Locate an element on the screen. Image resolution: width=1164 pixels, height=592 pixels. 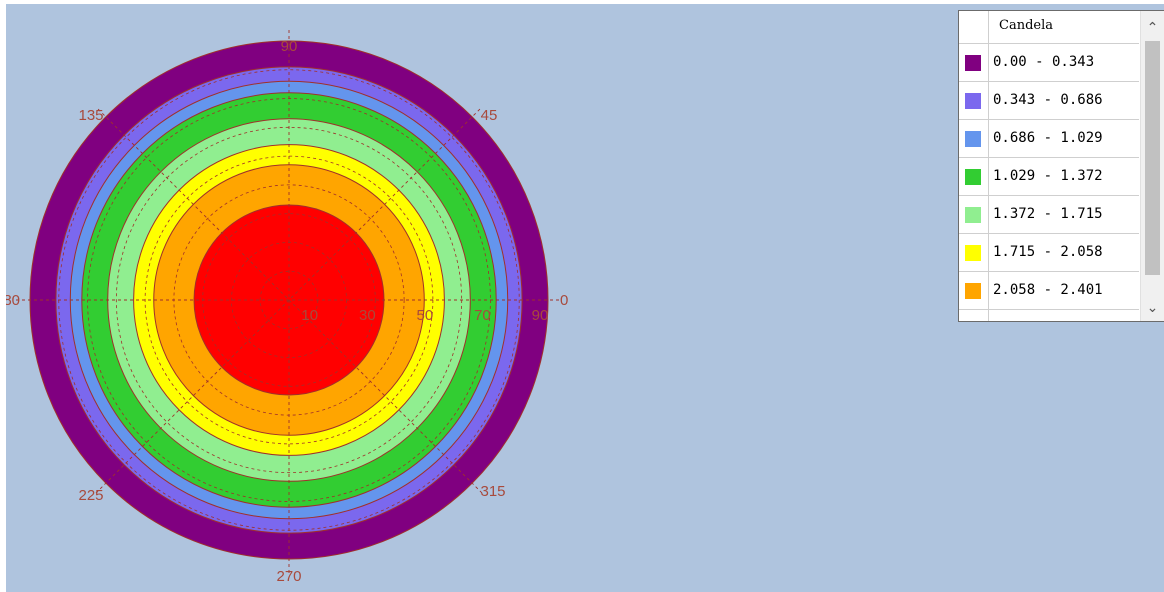
legend-label: 1.029 - 1.372 is located at coordinates (1048, 176).